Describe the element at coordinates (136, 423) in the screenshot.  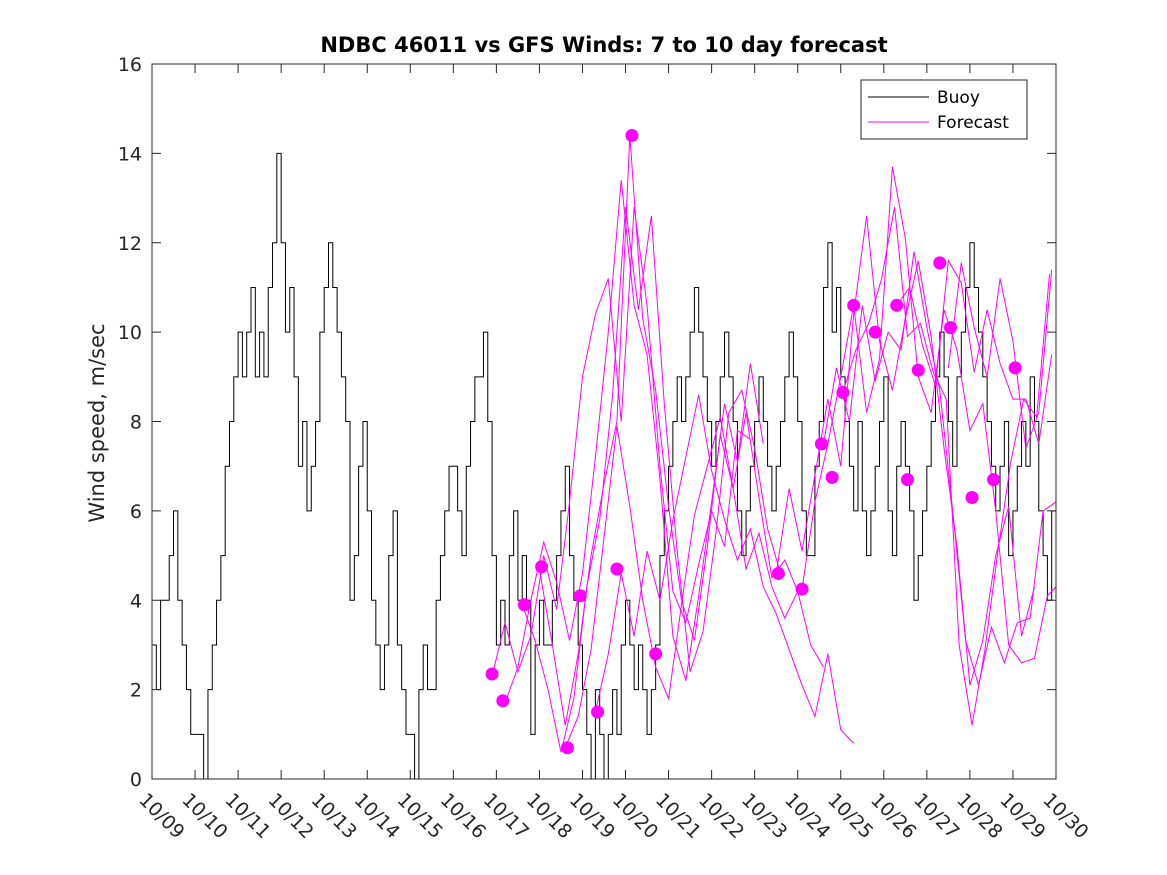
I see `y-tick-label: 8` at that location.